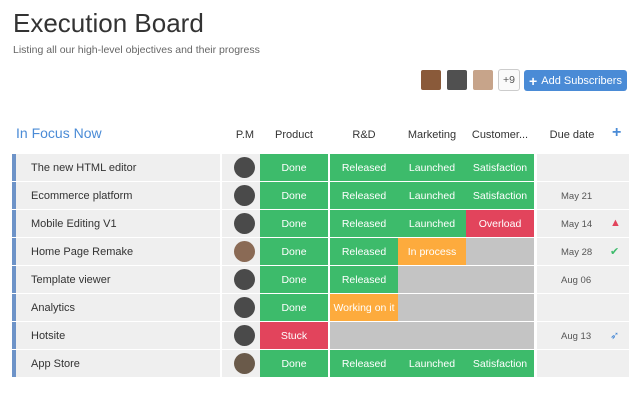  I want to click on item-name-cell: The new HTML editor, so click(118, 167).